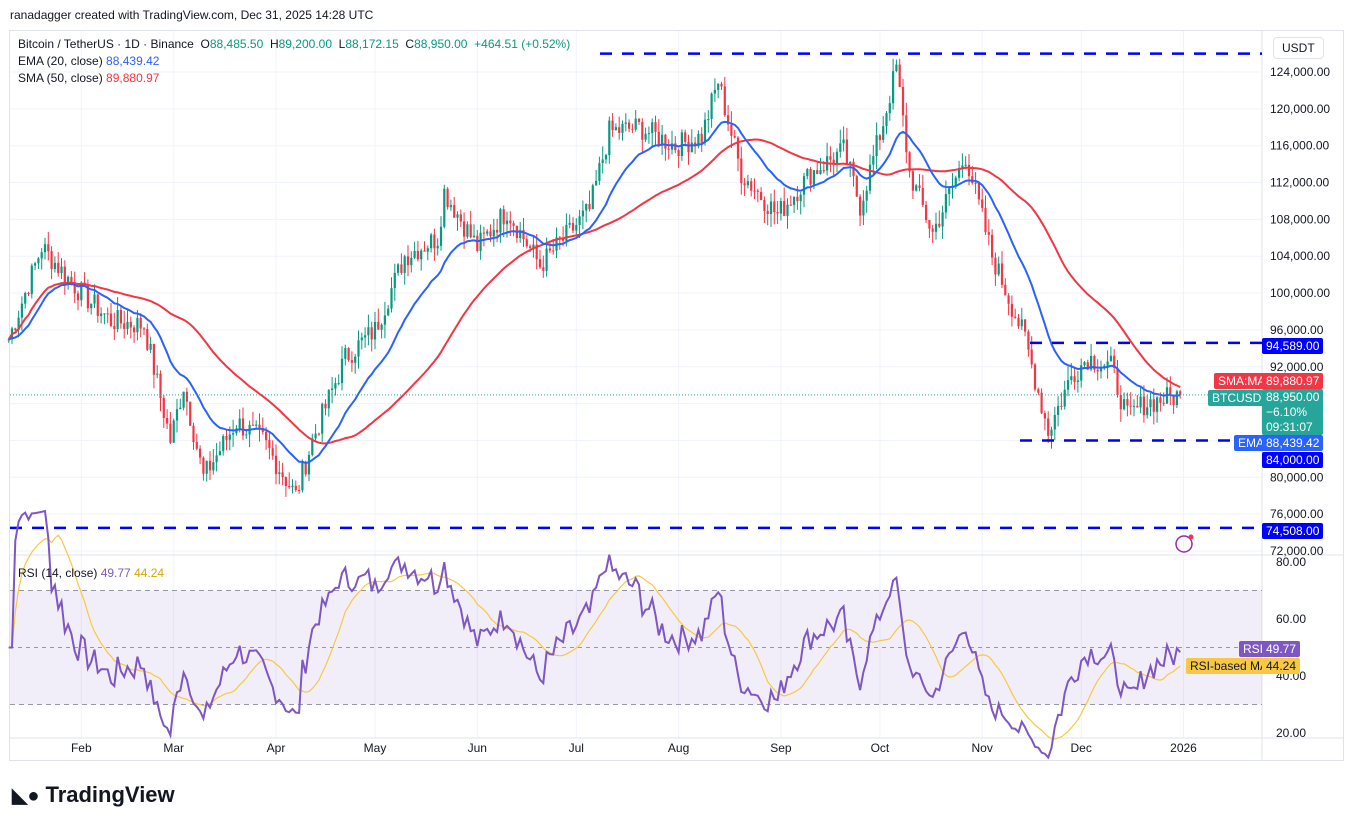  Describe the element at coordinates (106, 44) in the screenshot. I see `symbol-name: Bitcoin / TetherUS · 1D · Binance` at that location.